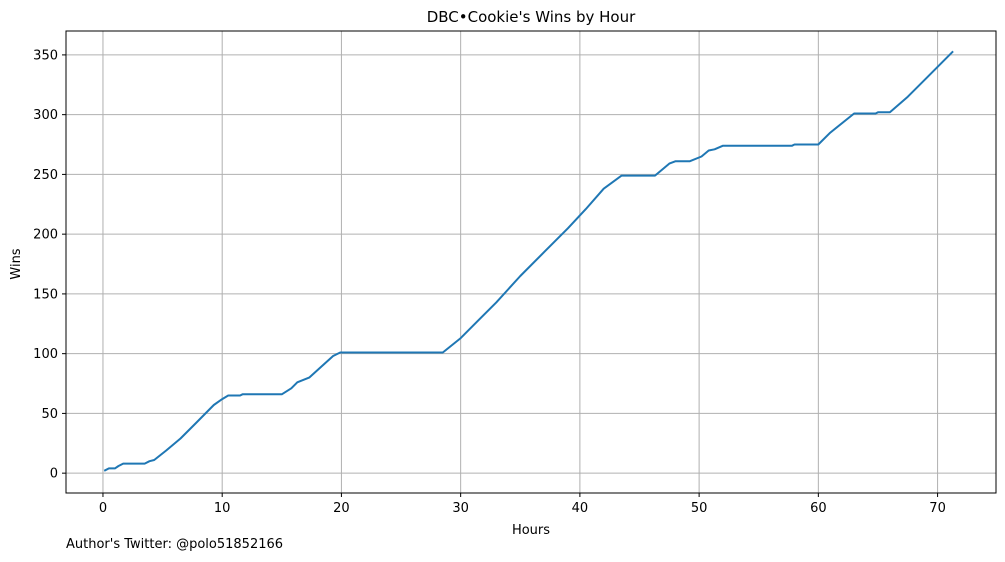 The image size is (1005, 562). What do you see at coordinates (45, 115) in the screenshot?
I see `y-tick-label: 300` at bounding box center [45, 115].